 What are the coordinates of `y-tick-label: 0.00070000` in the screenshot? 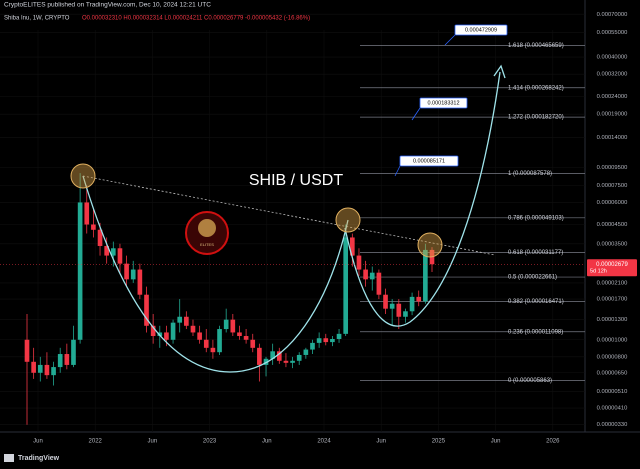 It's located at (612, 15).